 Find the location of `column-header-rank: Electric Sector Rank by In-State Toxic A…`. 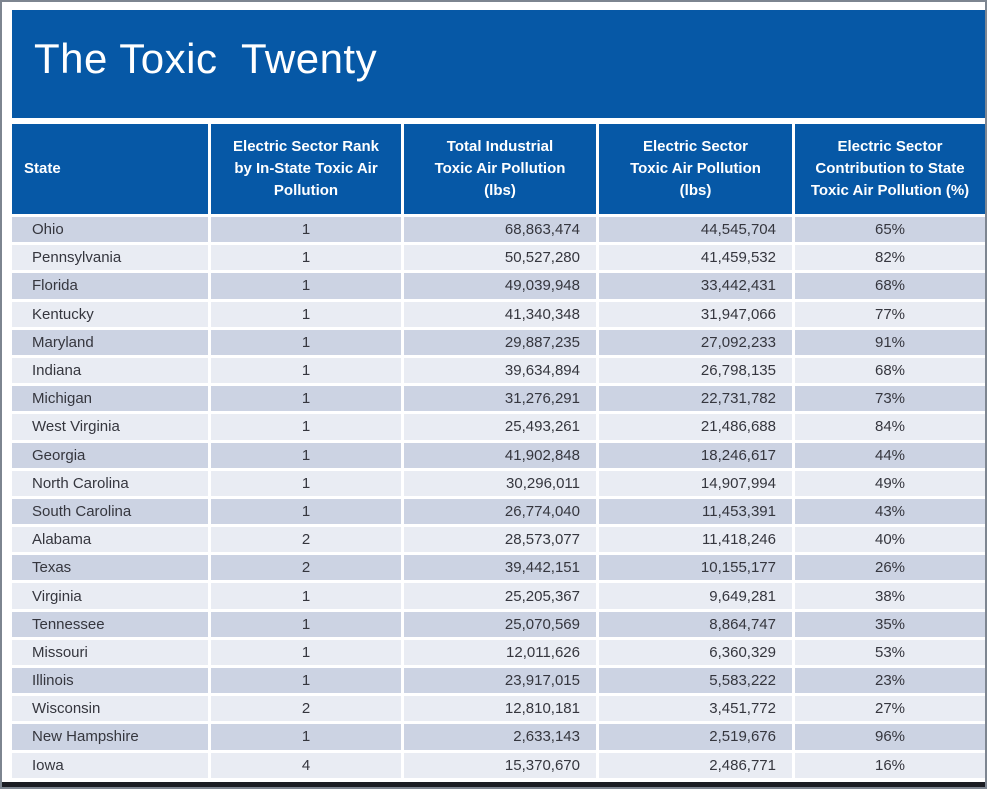

column-header-rank: Electric Sector Rank by In-State Toxic A… is located at coordinates (306, 169).